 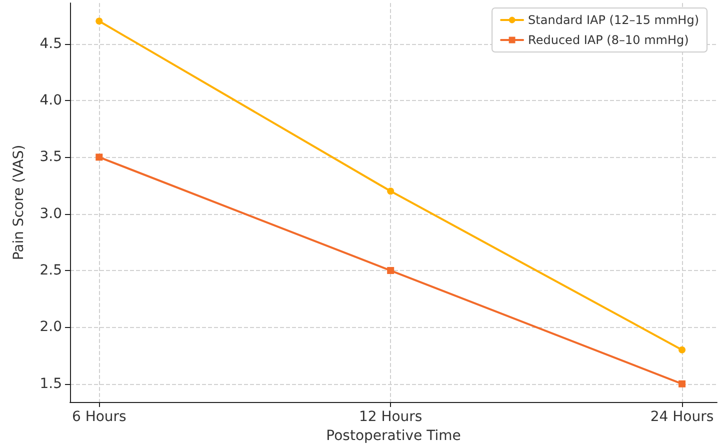 What do you see at coordinates (51, 100) in the screenshot?
I see `y-tick-label: 4.0` at bounding box center [51, 100].